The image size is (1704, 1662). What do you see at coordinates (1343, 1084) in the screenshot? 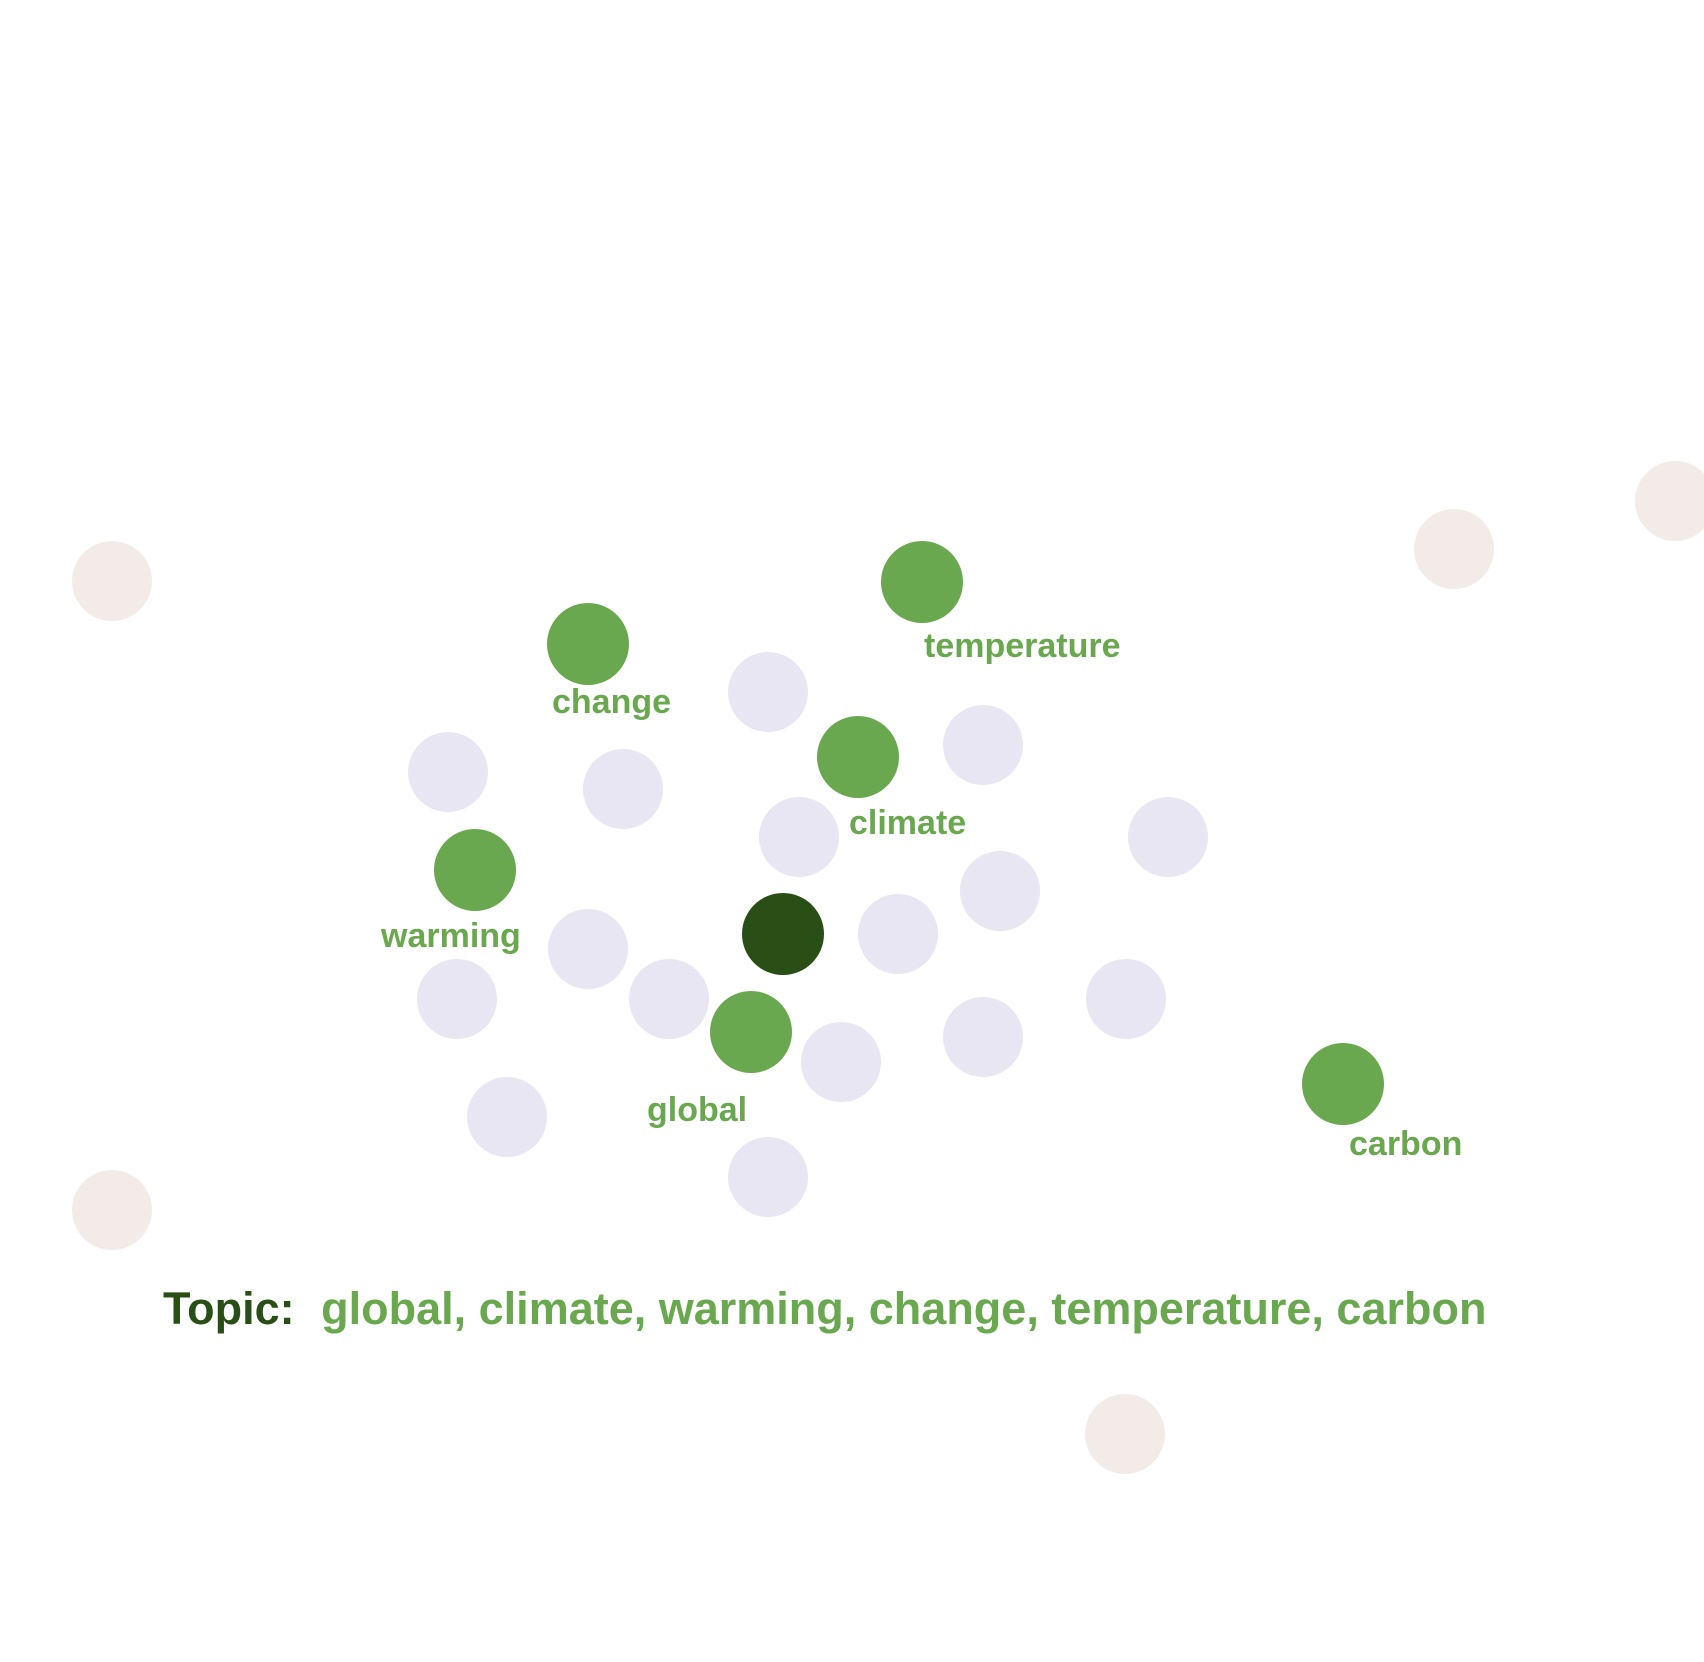
I see `topic-node-carbon` at bounding box center [1343, 1084].